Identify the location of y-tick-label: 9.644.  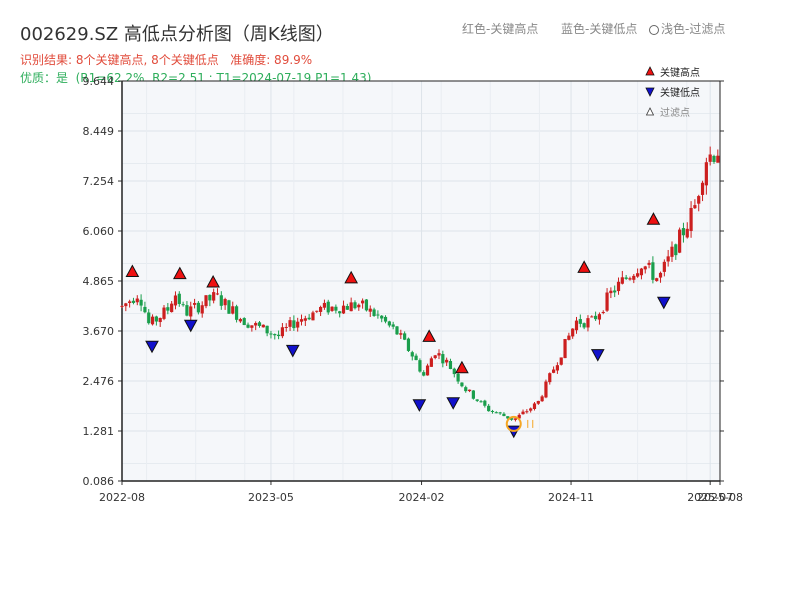
(99, 81).